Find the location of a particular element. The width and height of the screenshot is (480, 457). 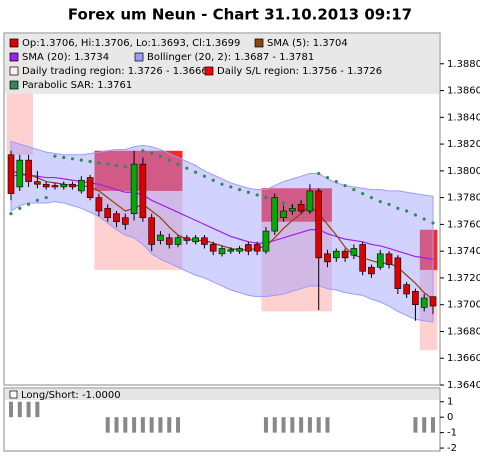

y-tick-label: 1.3640 is located at coordinates (463, 385).